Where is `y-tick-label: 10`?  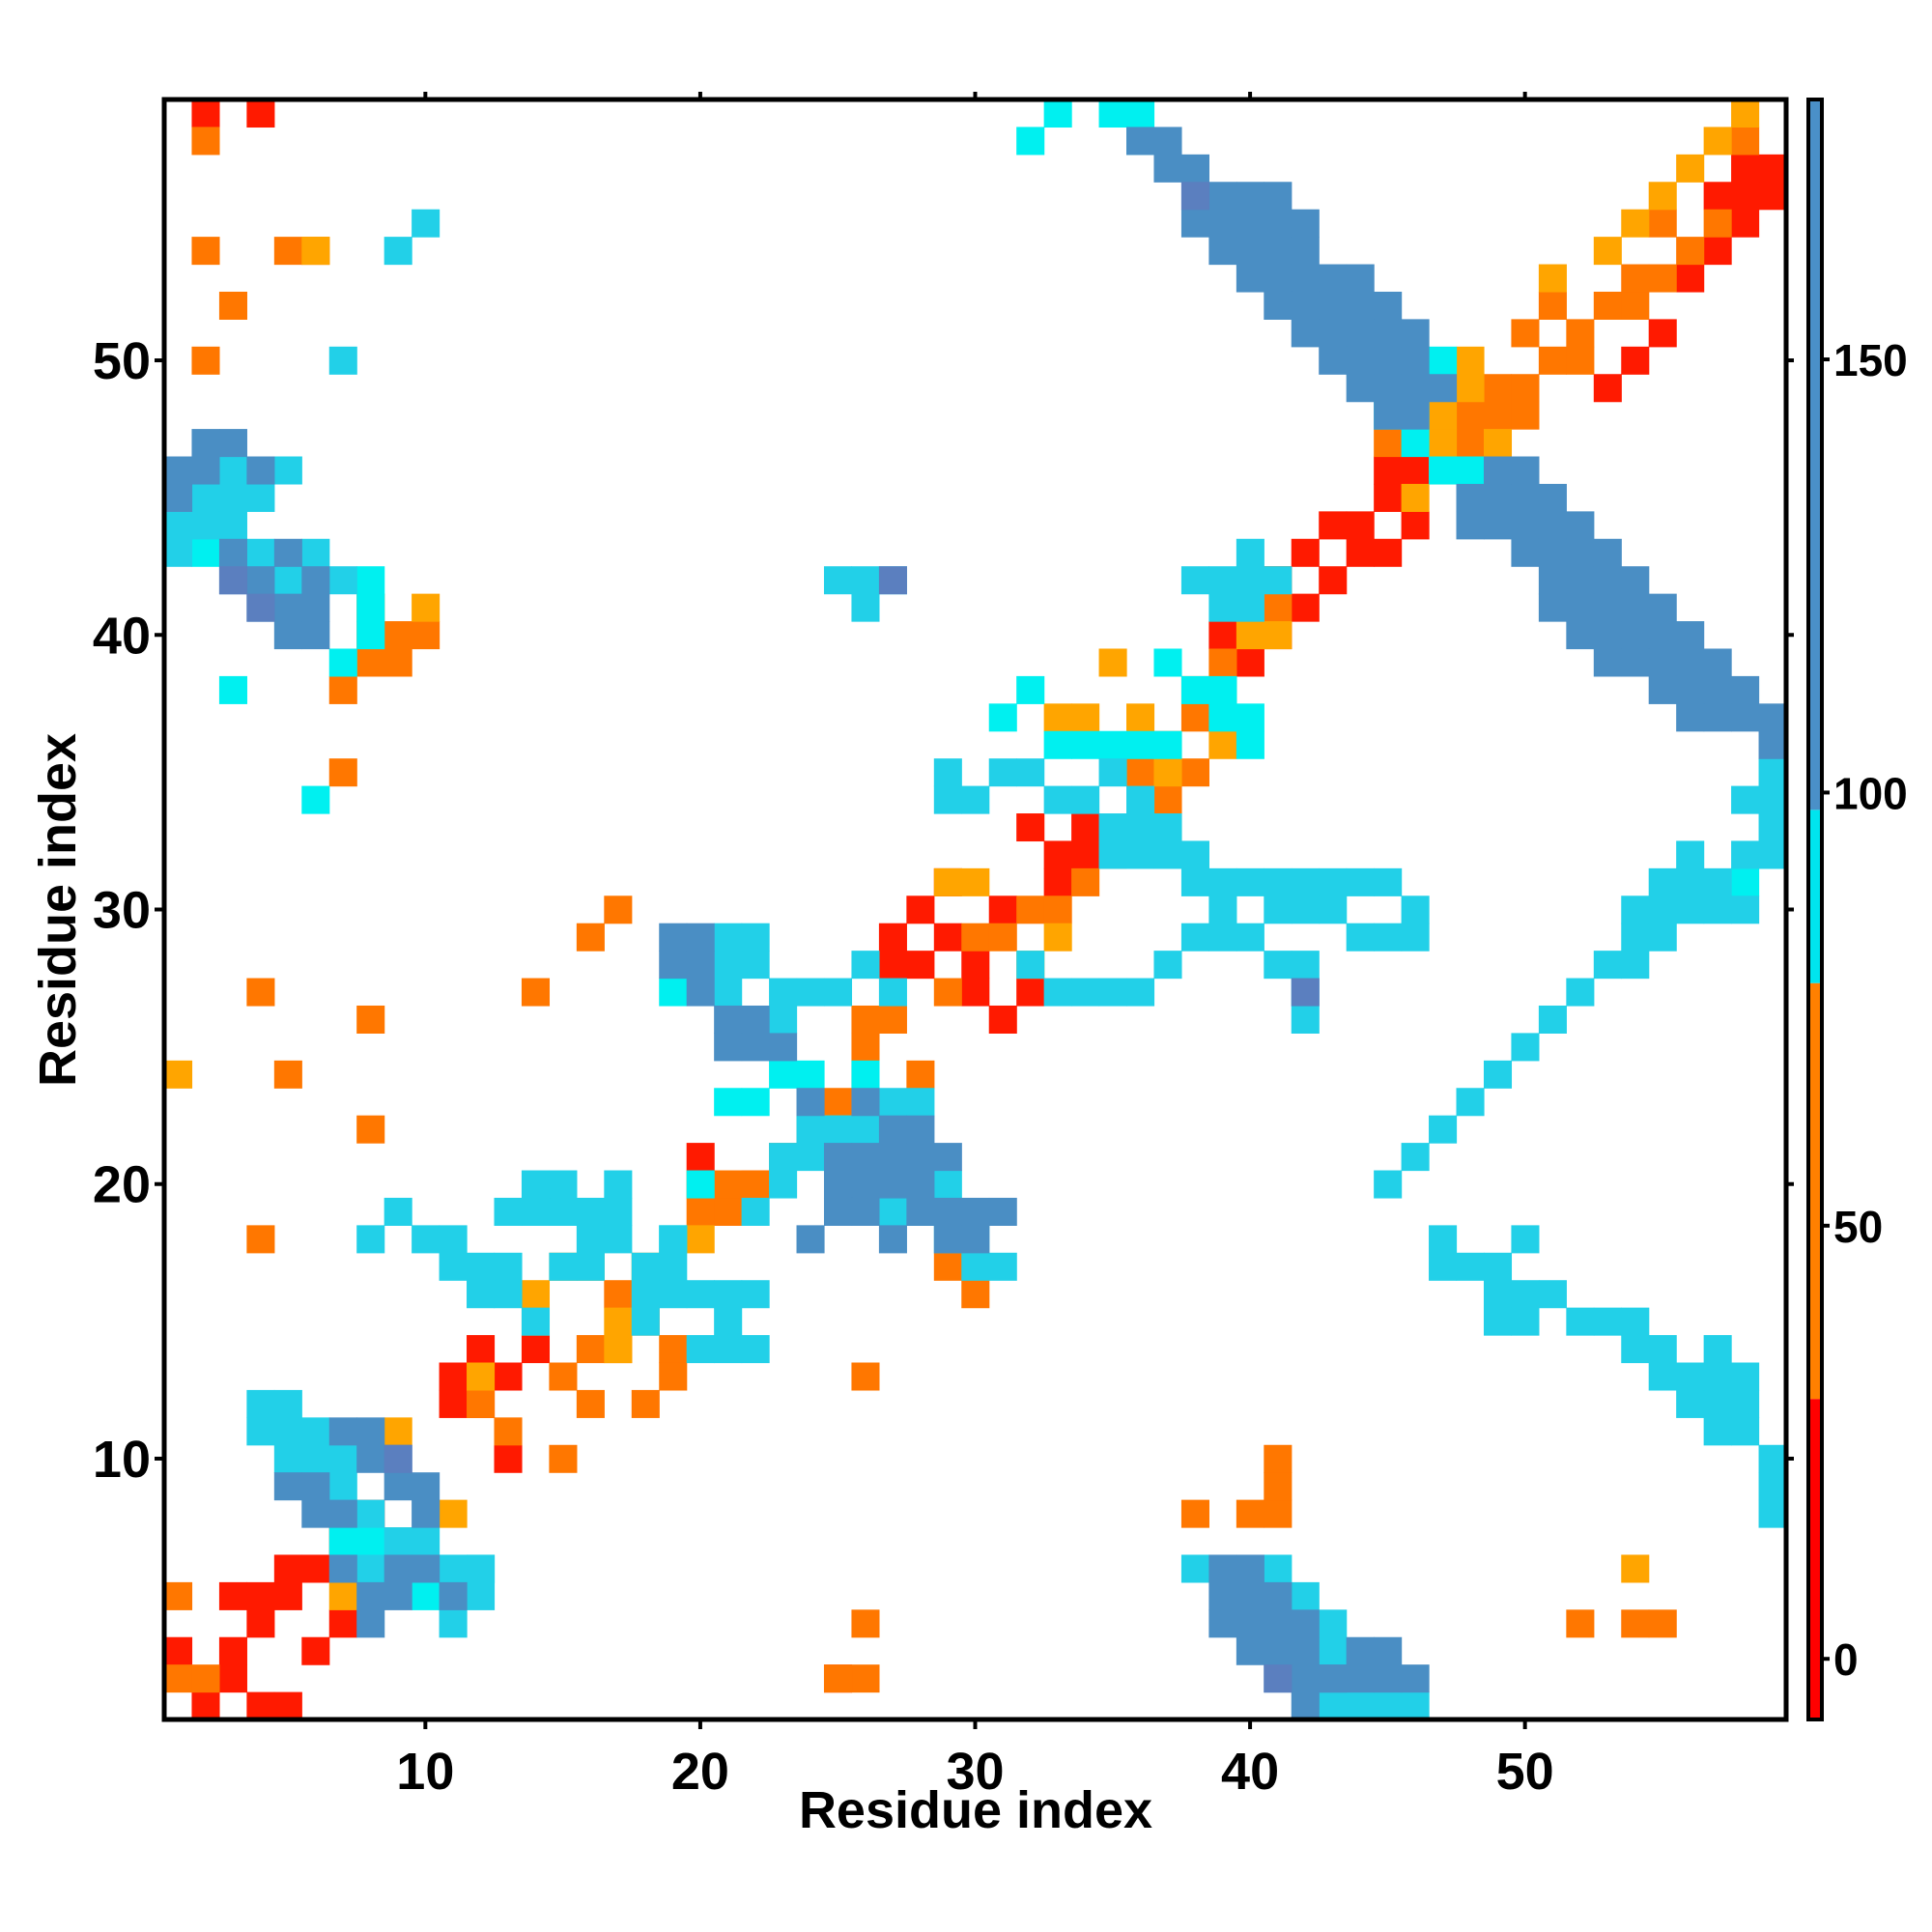 y-tick-label: 10 is located at coordinates (122, 1460).